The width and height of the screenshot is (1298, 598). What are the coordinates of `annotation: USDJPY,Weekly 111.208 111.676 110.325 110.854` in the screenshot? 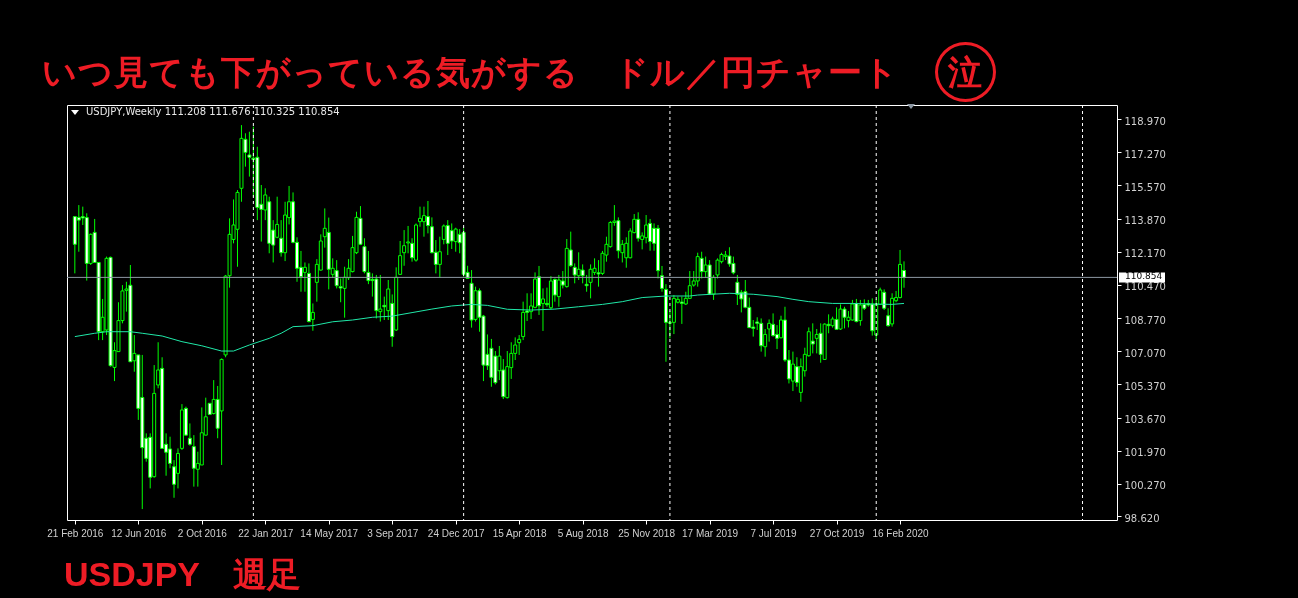 It's located at (213, 111).